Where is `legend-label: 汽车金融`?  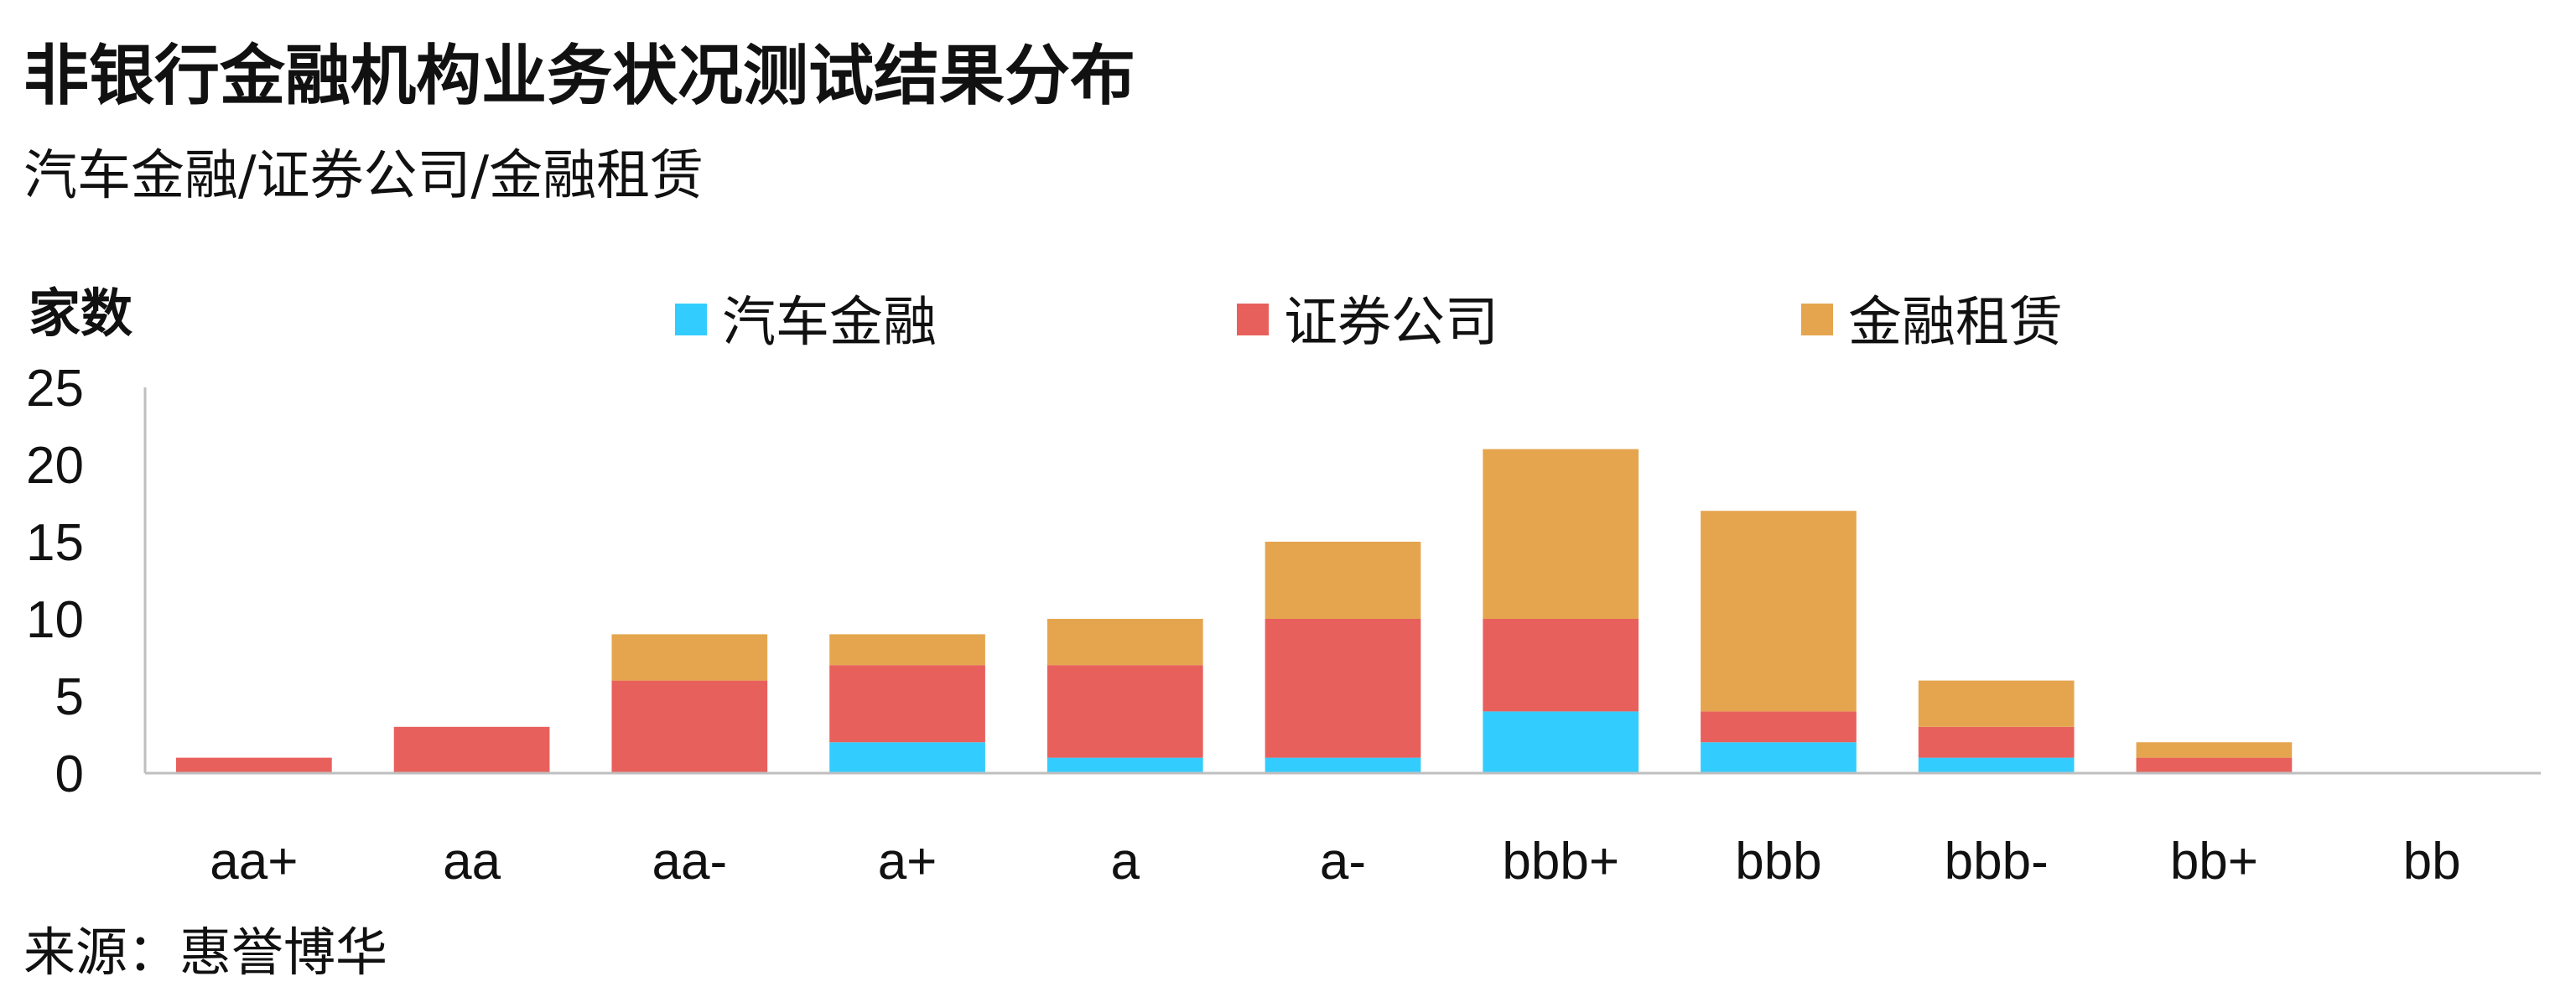
legend-label: 汽车金融 is located at coordinates (829, 323).